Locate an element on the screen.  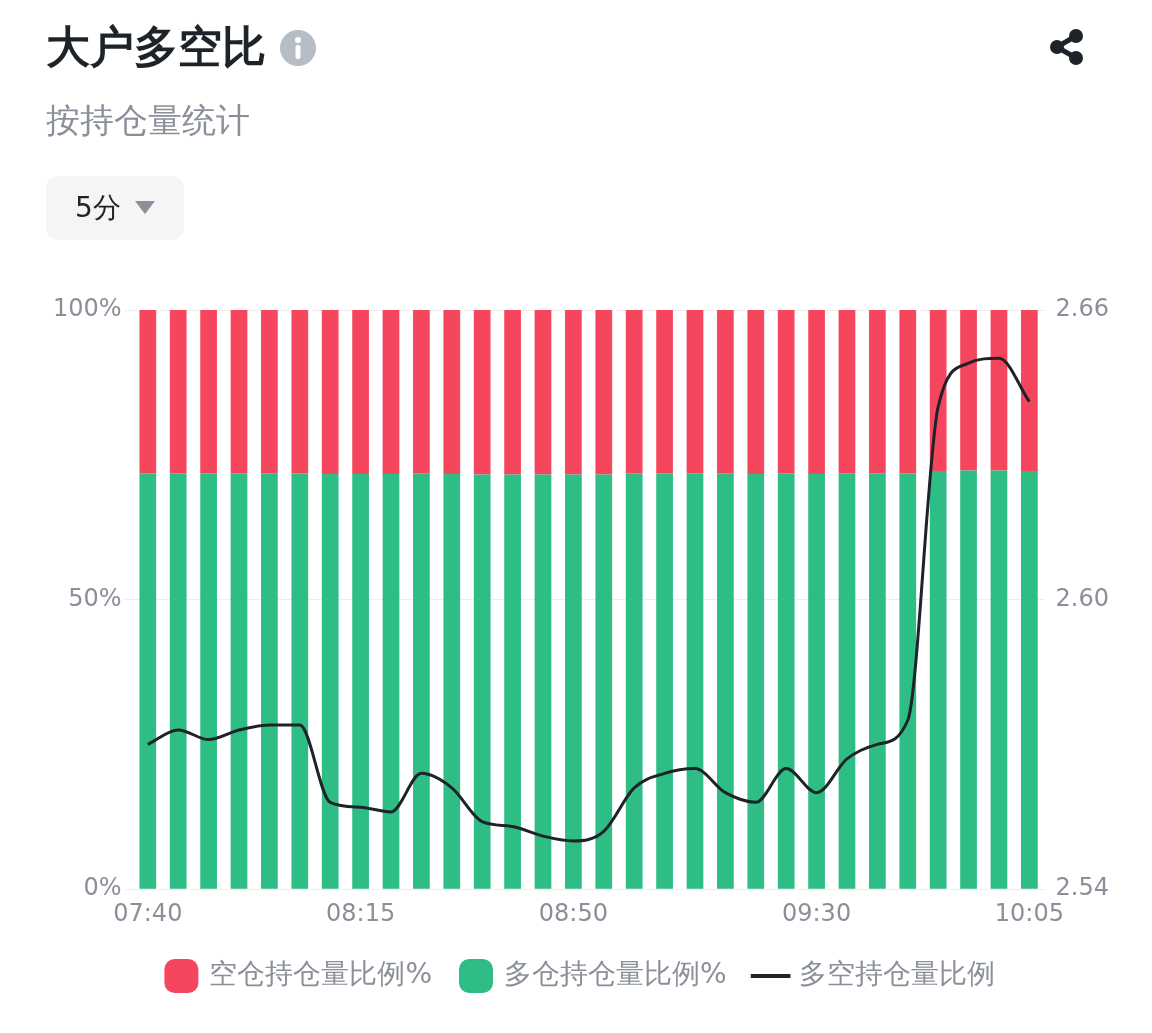
legend-label: 空仓持仓量比例% is located at coordinates (320, 974).